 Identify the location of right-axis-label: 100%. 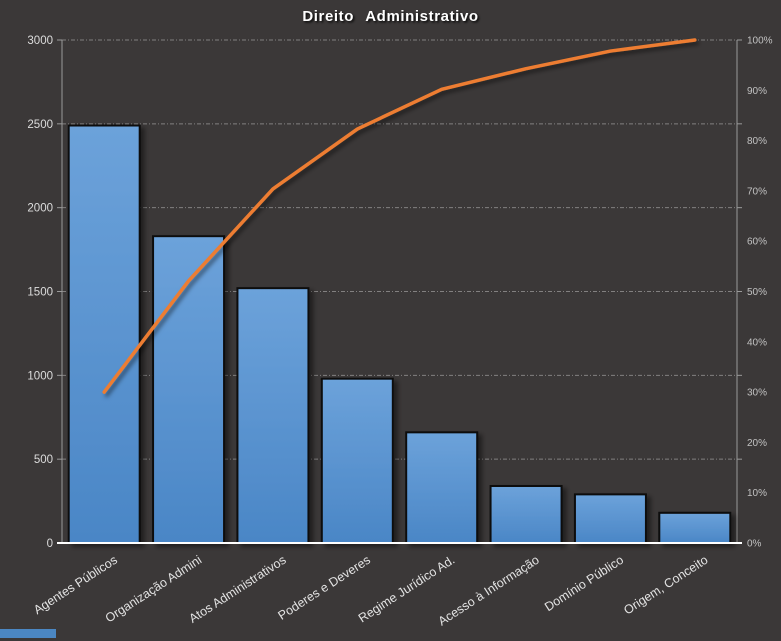
(760, 41).